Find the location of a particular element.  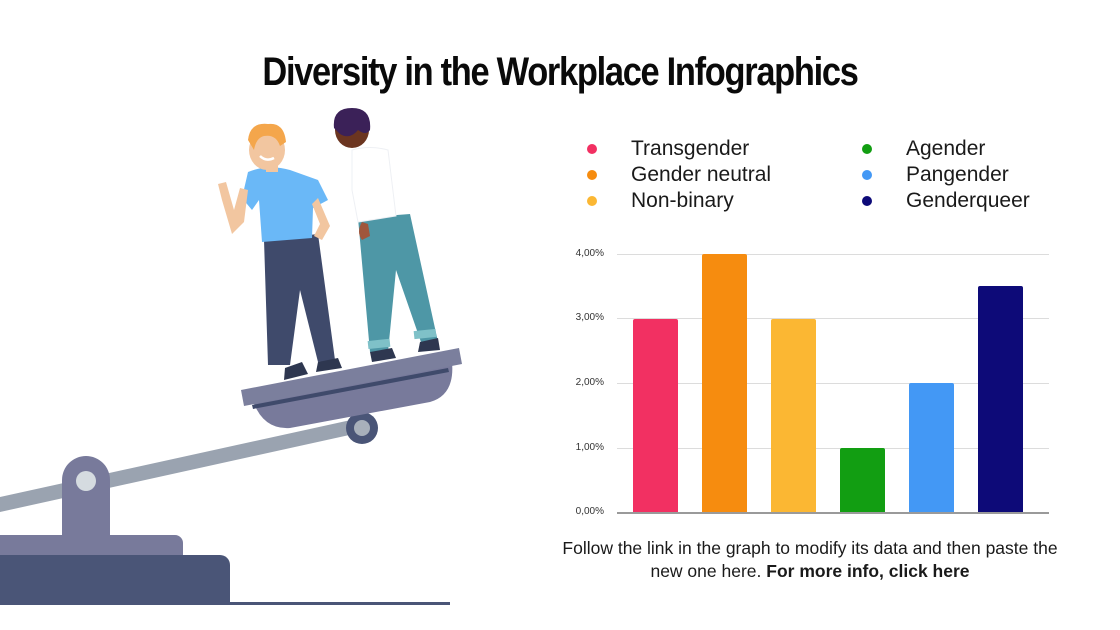

bar-pangender is located at coordinates (931, 447).